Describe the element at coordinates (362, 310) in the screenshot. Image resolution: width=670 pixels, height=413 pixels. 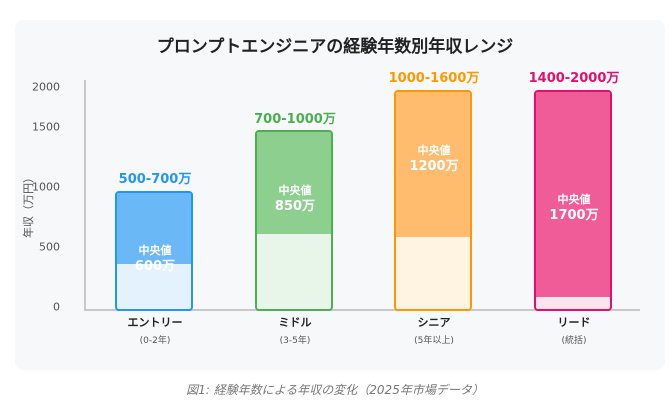
I see `x-axis-line` at that location.